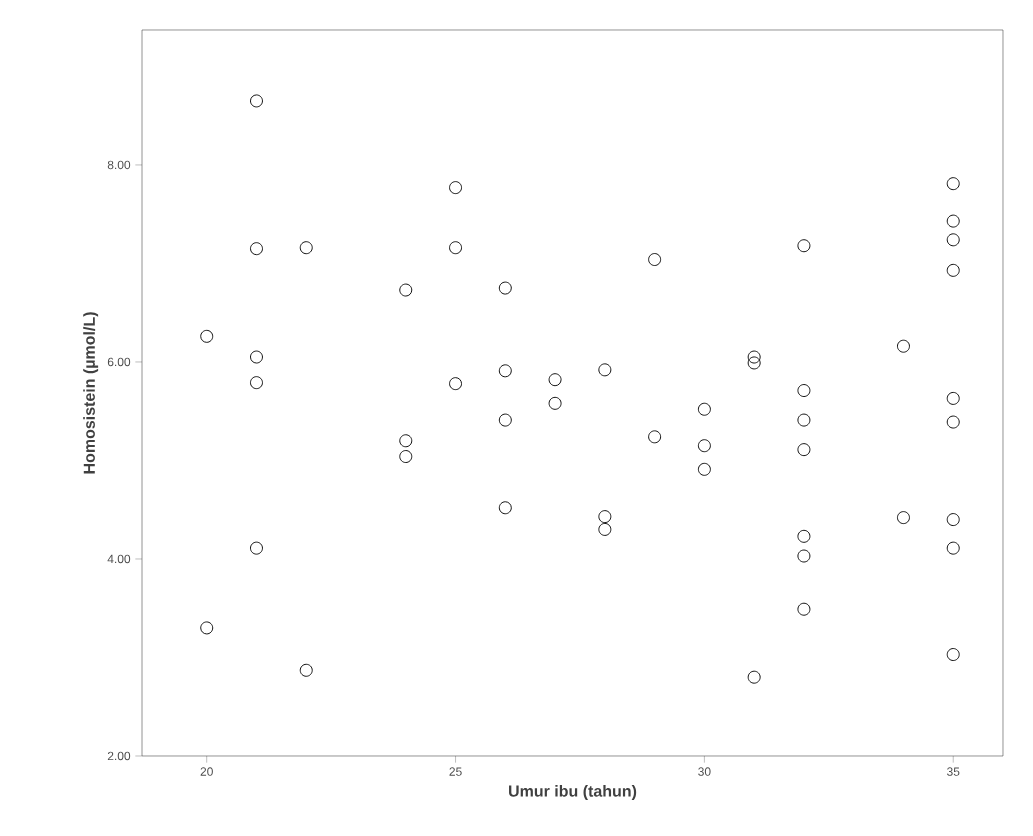 The image size is (1033, 836). I want to click on x-axis-title: Umur ibu (tahun), so click(573, 792).